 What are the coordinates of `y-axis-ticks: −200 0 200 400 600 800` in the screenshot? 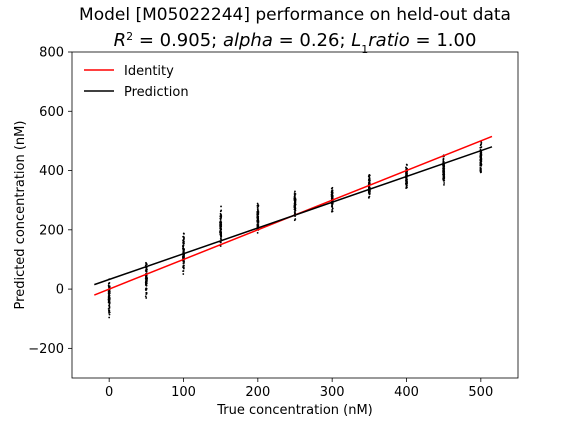 It's located at (50, 201).